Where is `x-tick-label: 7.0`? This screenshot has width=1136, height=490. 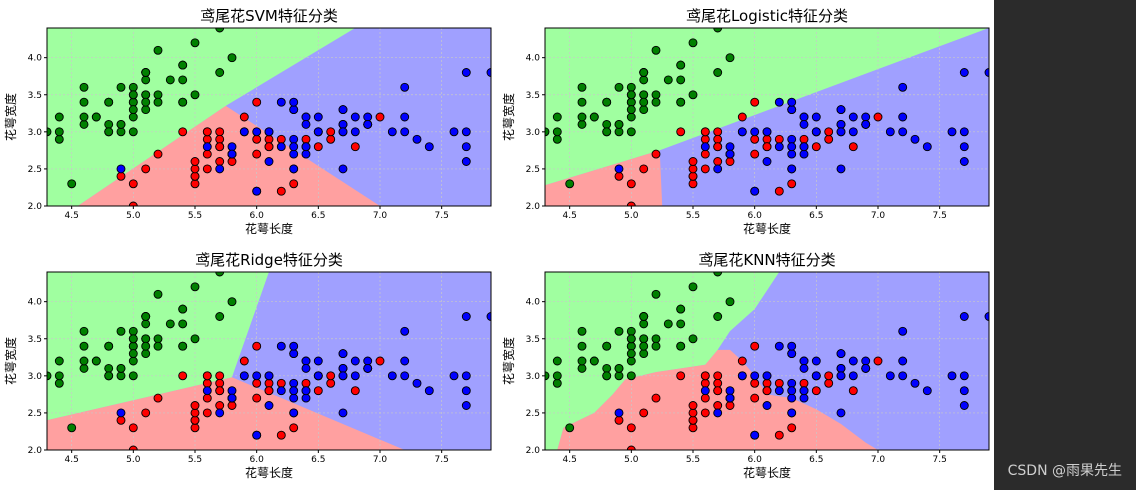 x-tick-label: 7.0 is located at coordinates (878, 460).